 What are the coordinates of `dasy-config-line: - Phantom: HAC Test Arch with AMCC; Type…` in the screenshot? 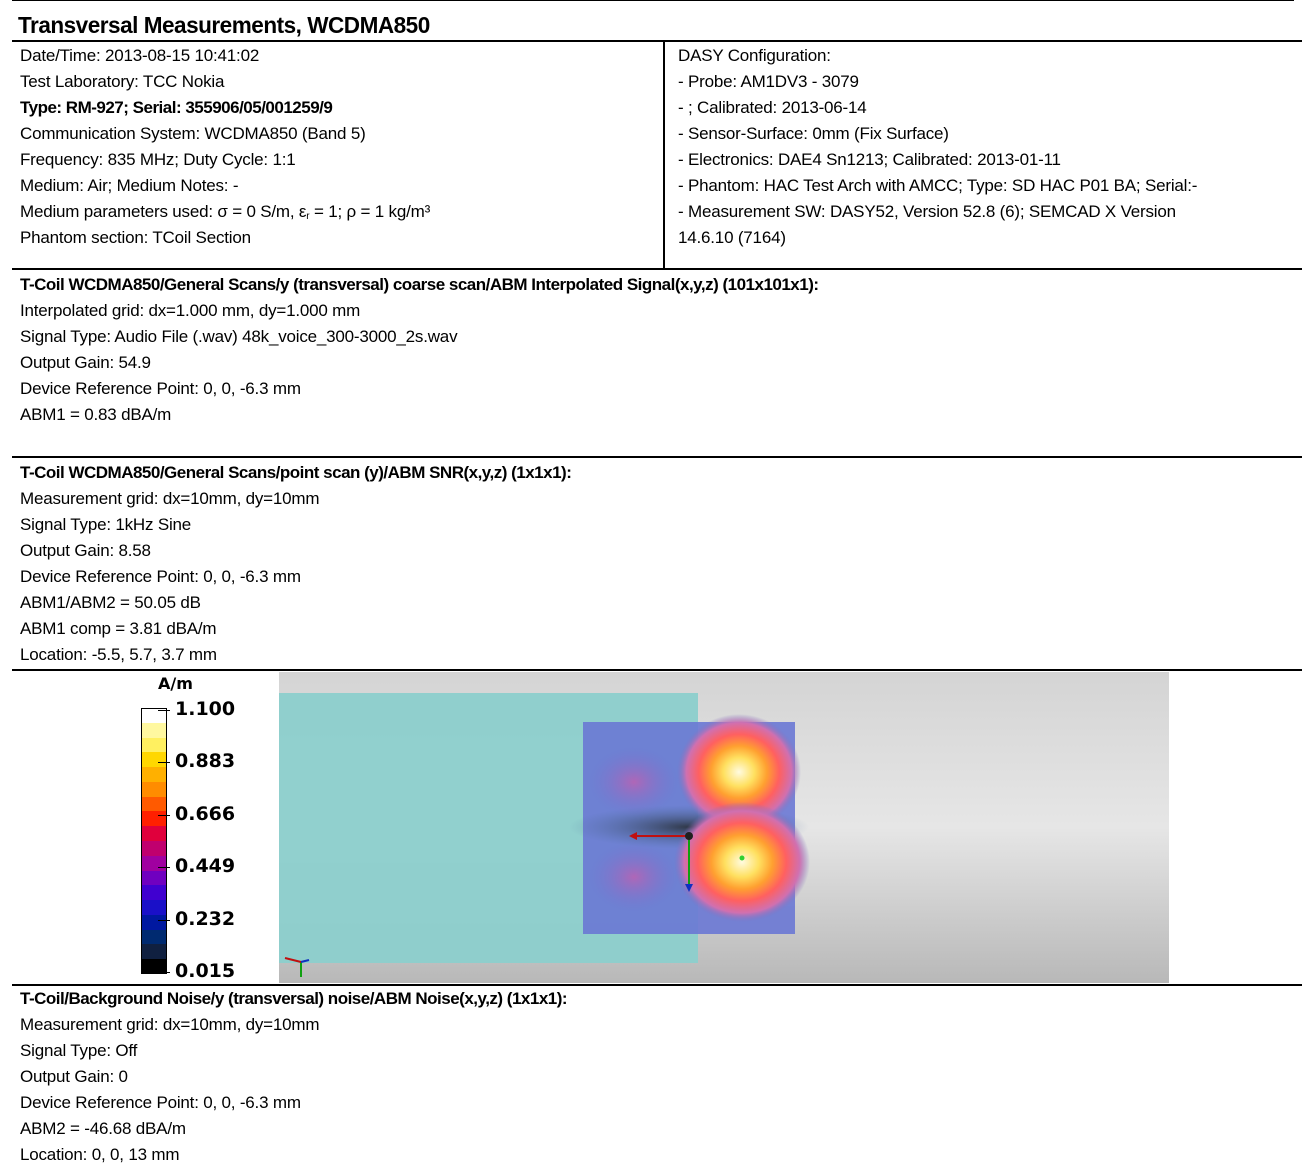 It's located at (938, 185).